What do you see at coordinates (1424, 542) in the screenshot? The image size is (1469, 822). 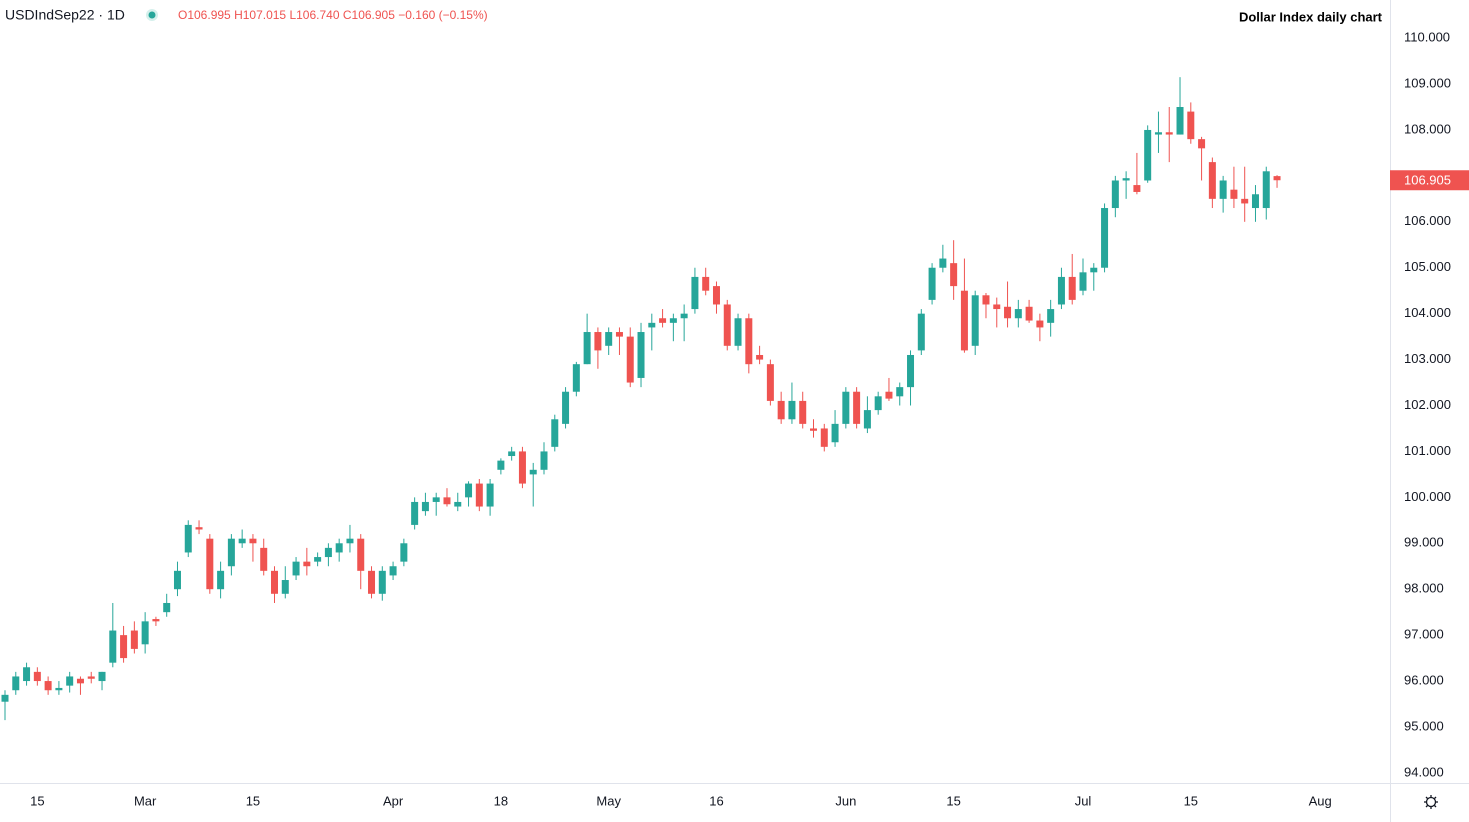 I see `y-tick-label: 99.000` at bounding box center [1424, 542].